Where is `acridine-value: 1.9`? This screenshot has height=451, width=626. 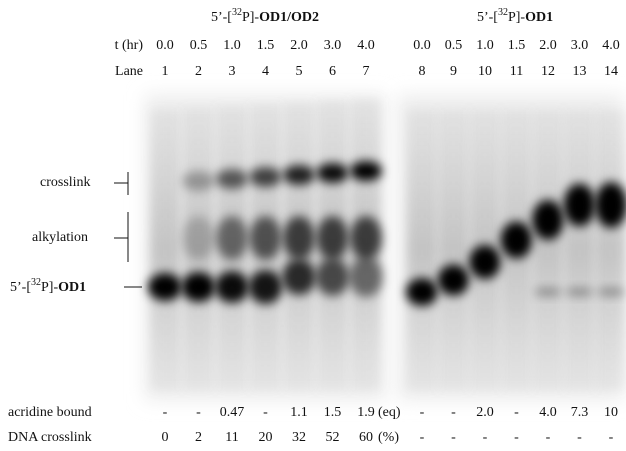
acridine-value: 1.9 is located at coordinates (366, 412).